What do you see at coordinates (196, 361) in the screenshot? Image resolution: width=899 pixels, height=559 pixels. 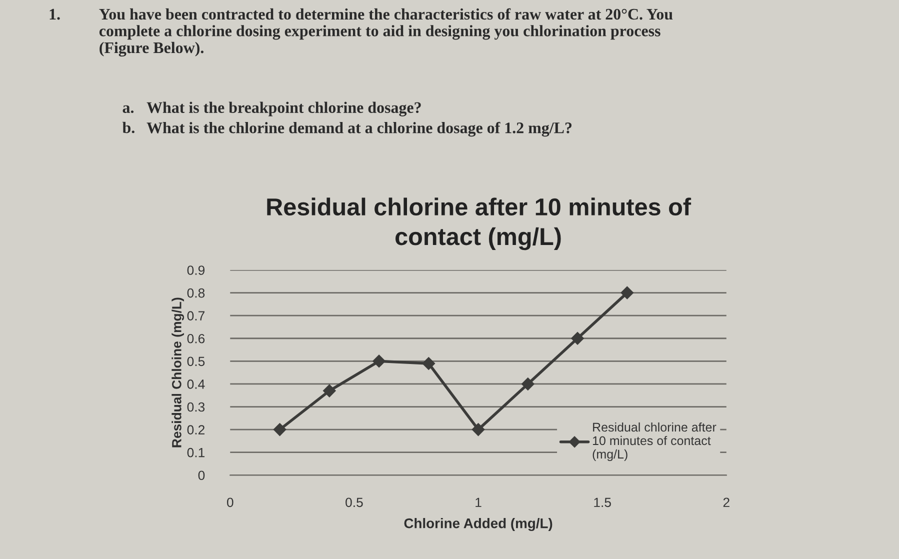 I see `y-tick-label: 0.5` at bounding box center [196, 361].